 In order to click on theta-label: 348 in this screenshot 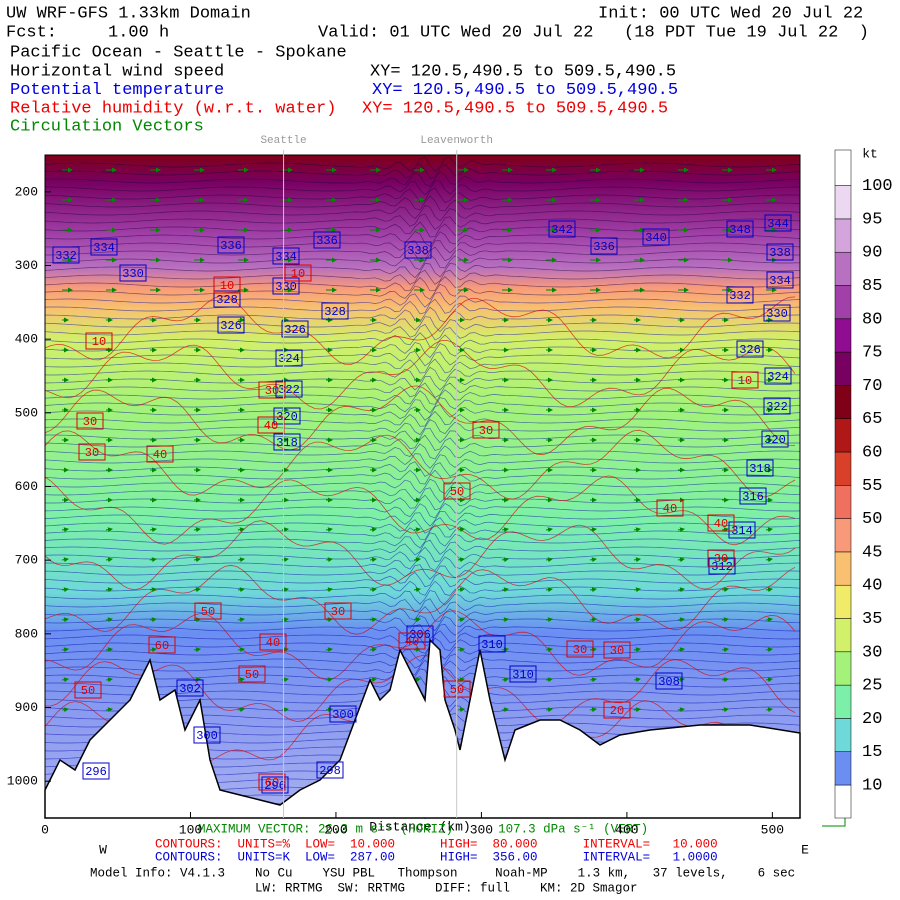, I will do `click(740, 230)`.